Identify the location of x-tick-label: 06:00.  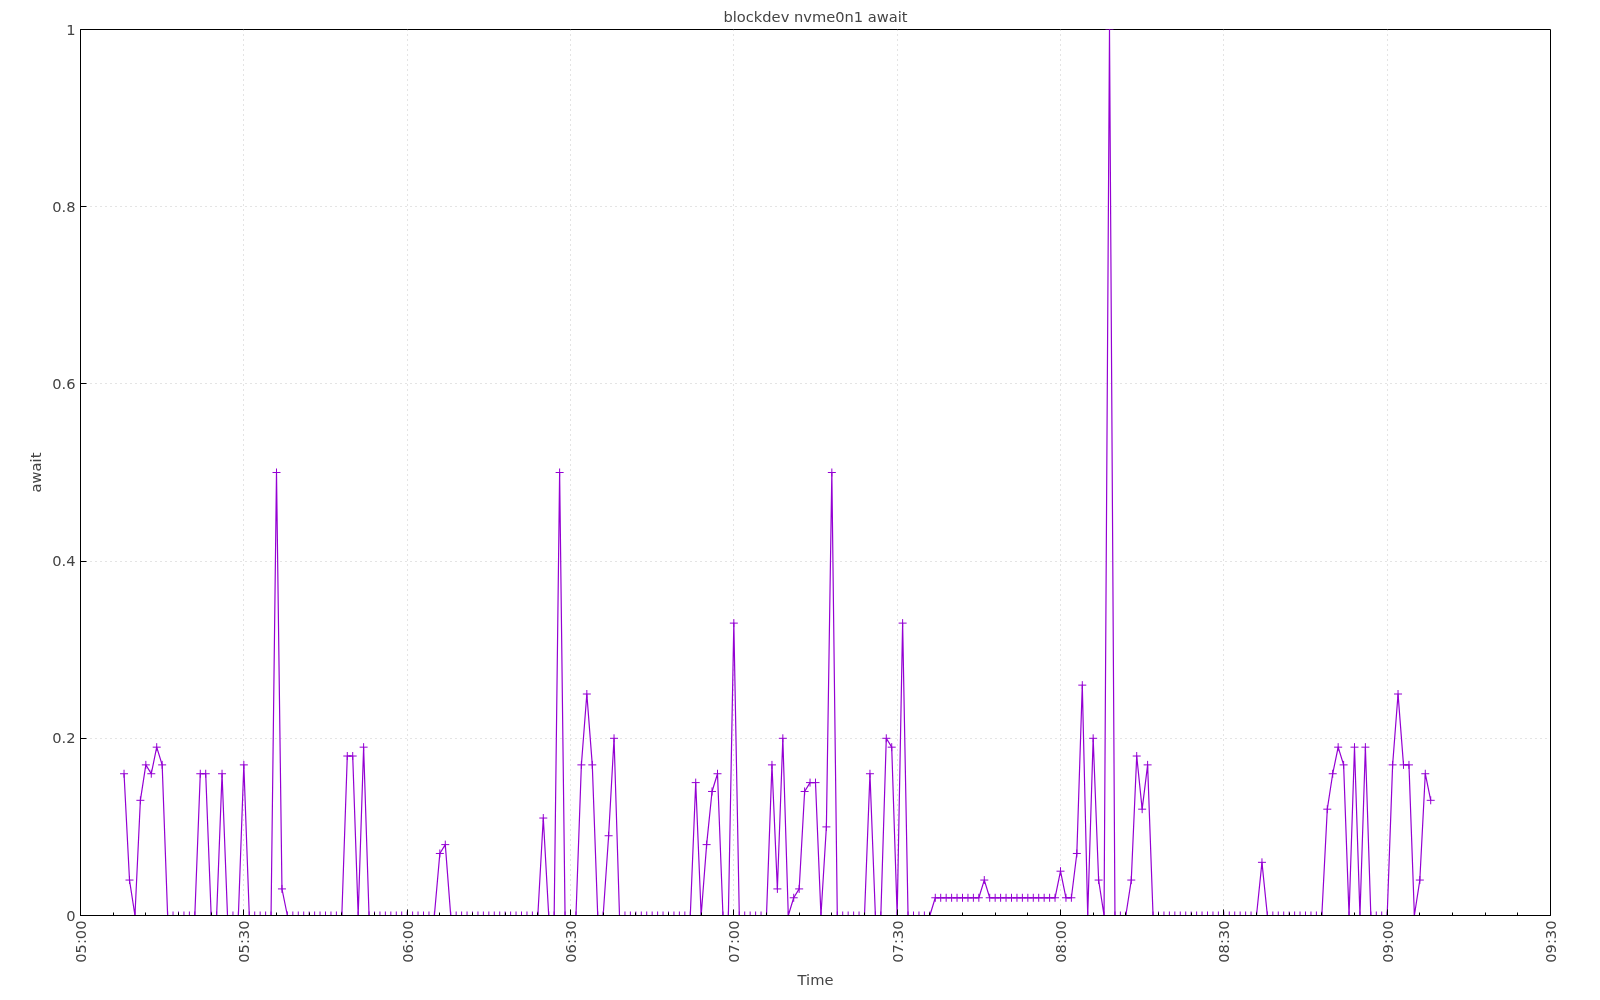
(407, 941).